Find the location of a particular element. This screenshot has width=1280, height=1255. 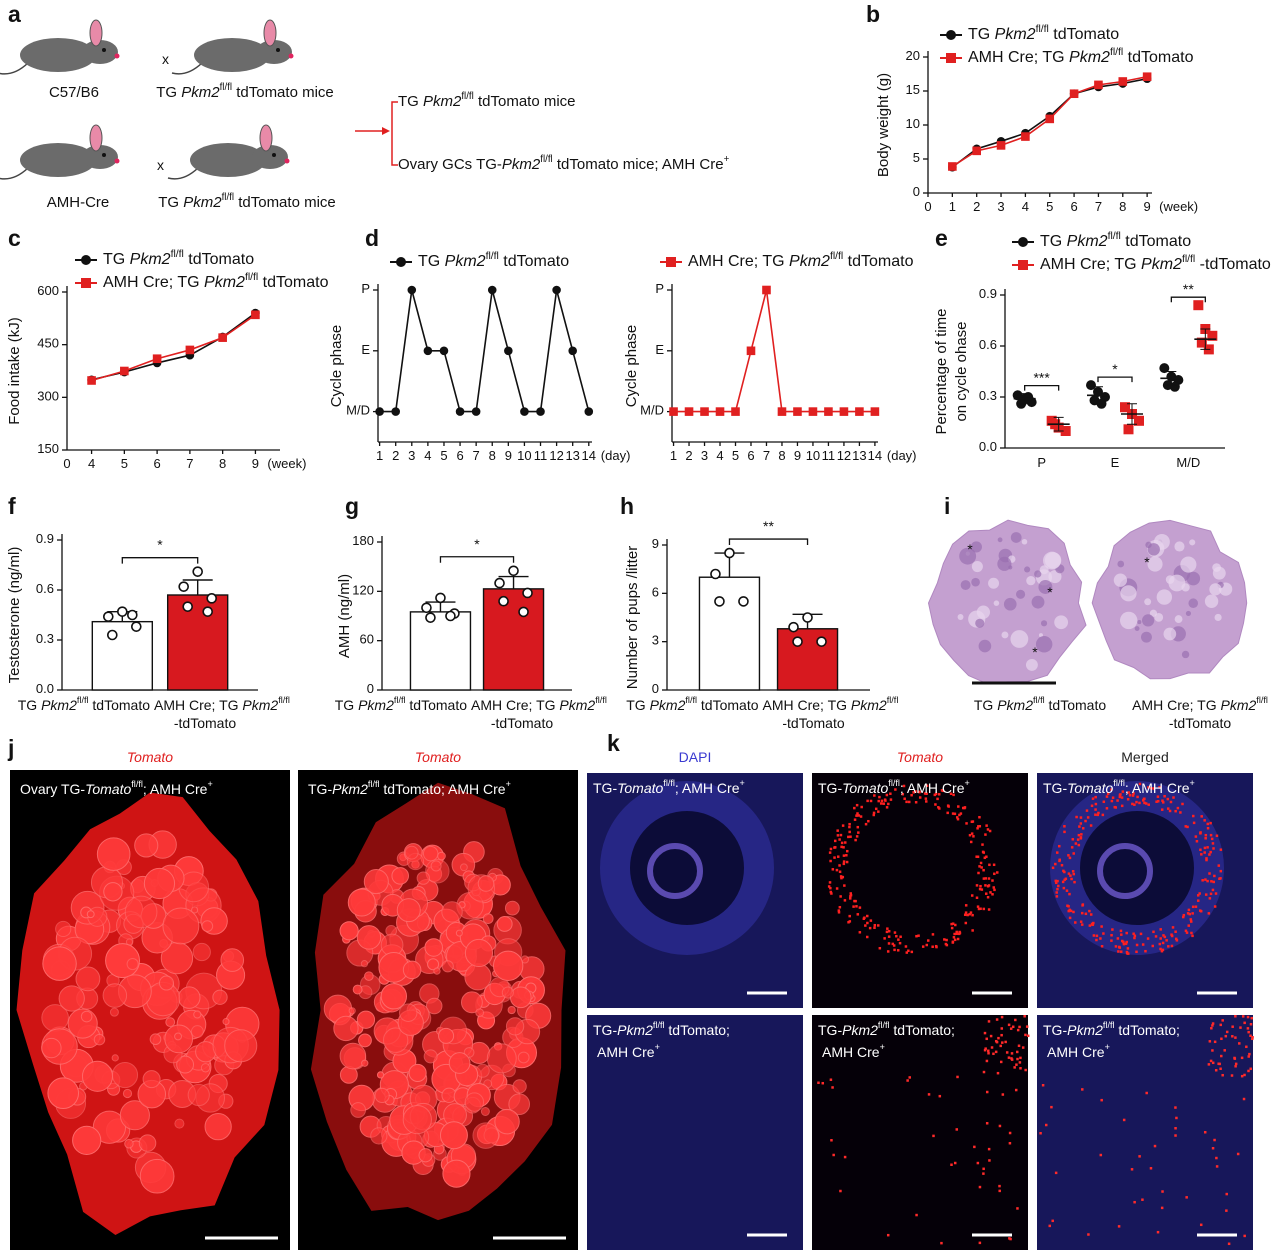

y-tick-label: 0.9 is located at coordinates (988, 293).